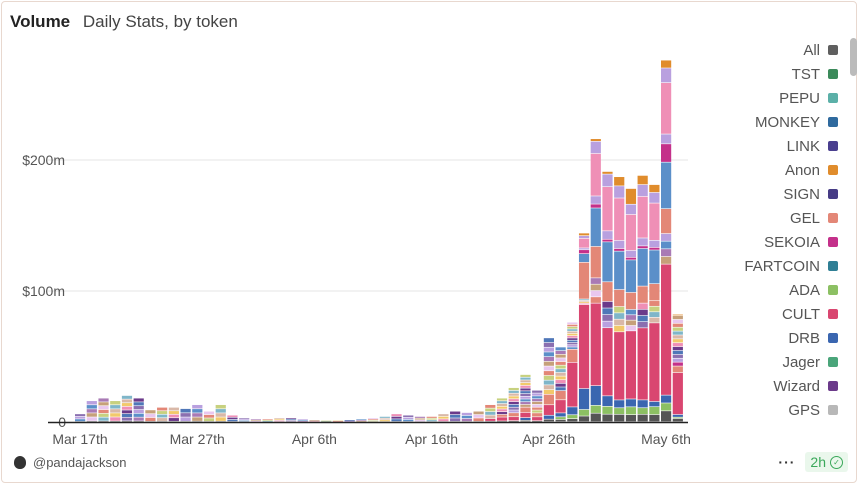 The height and width of the screenshot is (486, 860). What do you see at coordinates (607, 172) in the screenshot?
I see `bar-segment-anon` at bounding box center [607, 172].